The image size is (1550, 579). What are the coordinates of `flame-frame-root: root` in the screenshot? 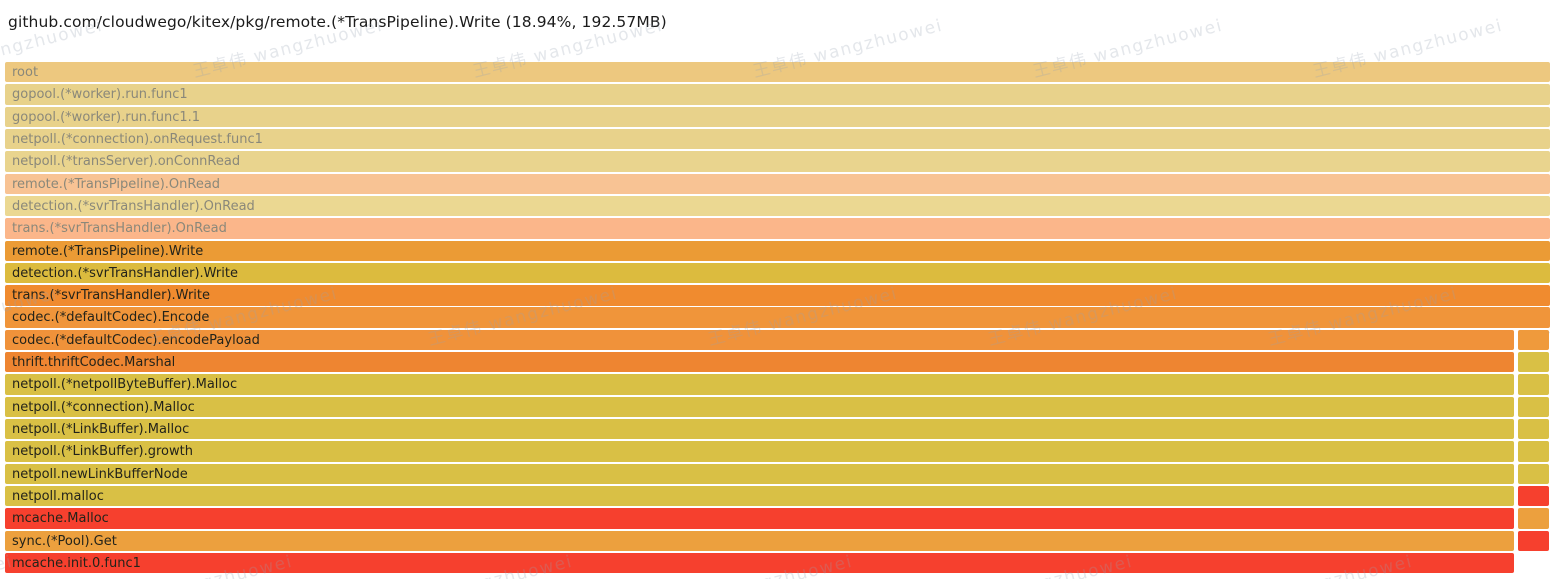 It's located at (777, 72).